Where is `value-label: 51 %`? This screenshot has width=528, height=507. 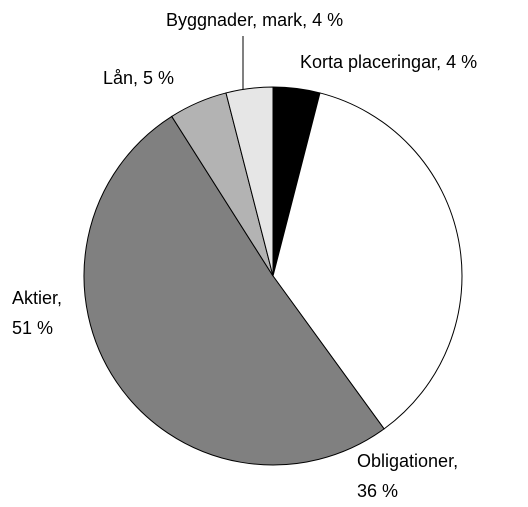 value-label: 51 % is located at coordinates (32, 328).